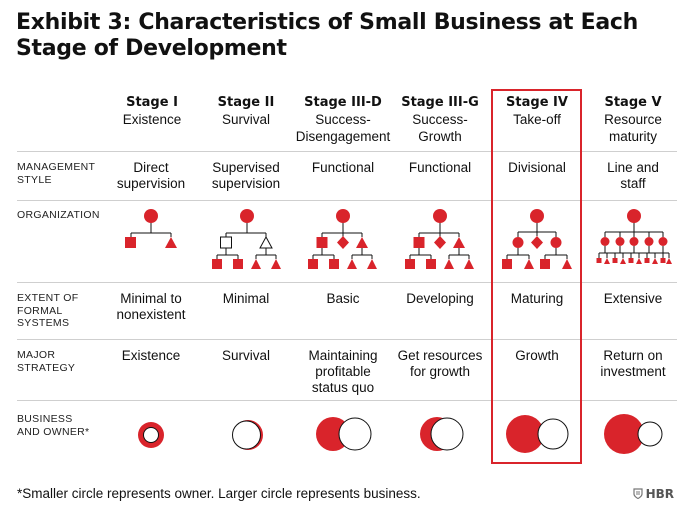 This screenshot has width=690, height=523. What do you see at coordinates (537, 111) in the screenshot?
I see `stage-header-5: Stage IV Take-off` at bounding box center [537, 111].